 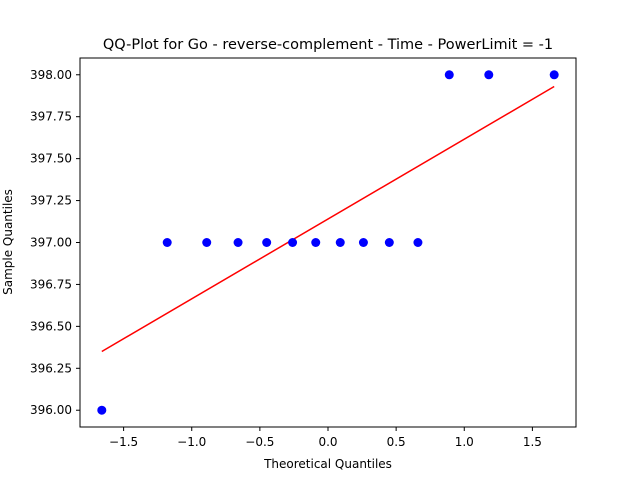 I want to click on x-tick-label: 1.0, so click(x=464, y=442).